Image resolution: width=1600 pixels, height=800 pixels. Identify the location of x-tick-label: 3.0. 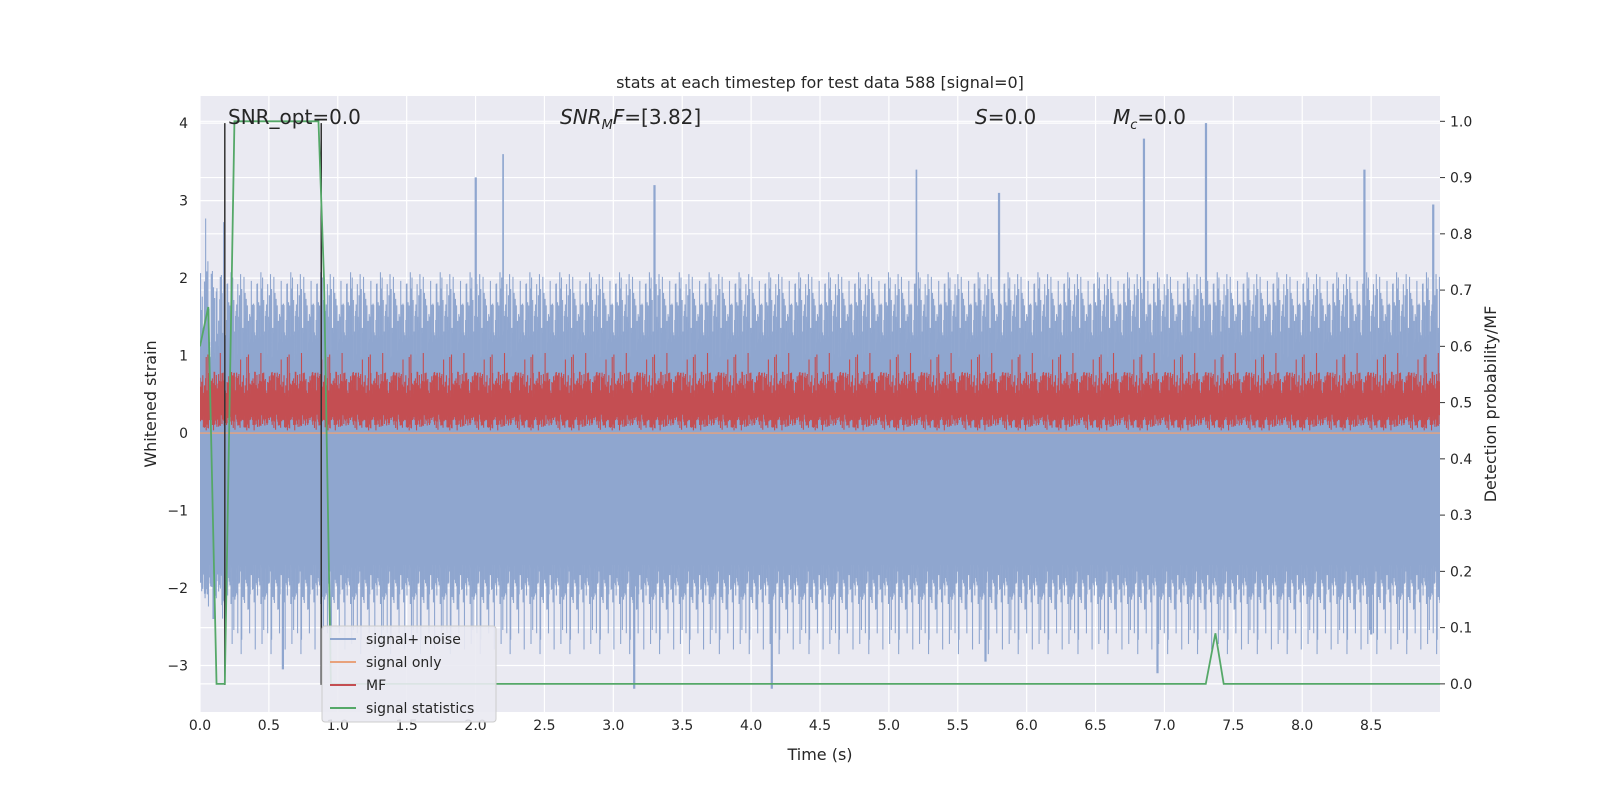
(613, 726).